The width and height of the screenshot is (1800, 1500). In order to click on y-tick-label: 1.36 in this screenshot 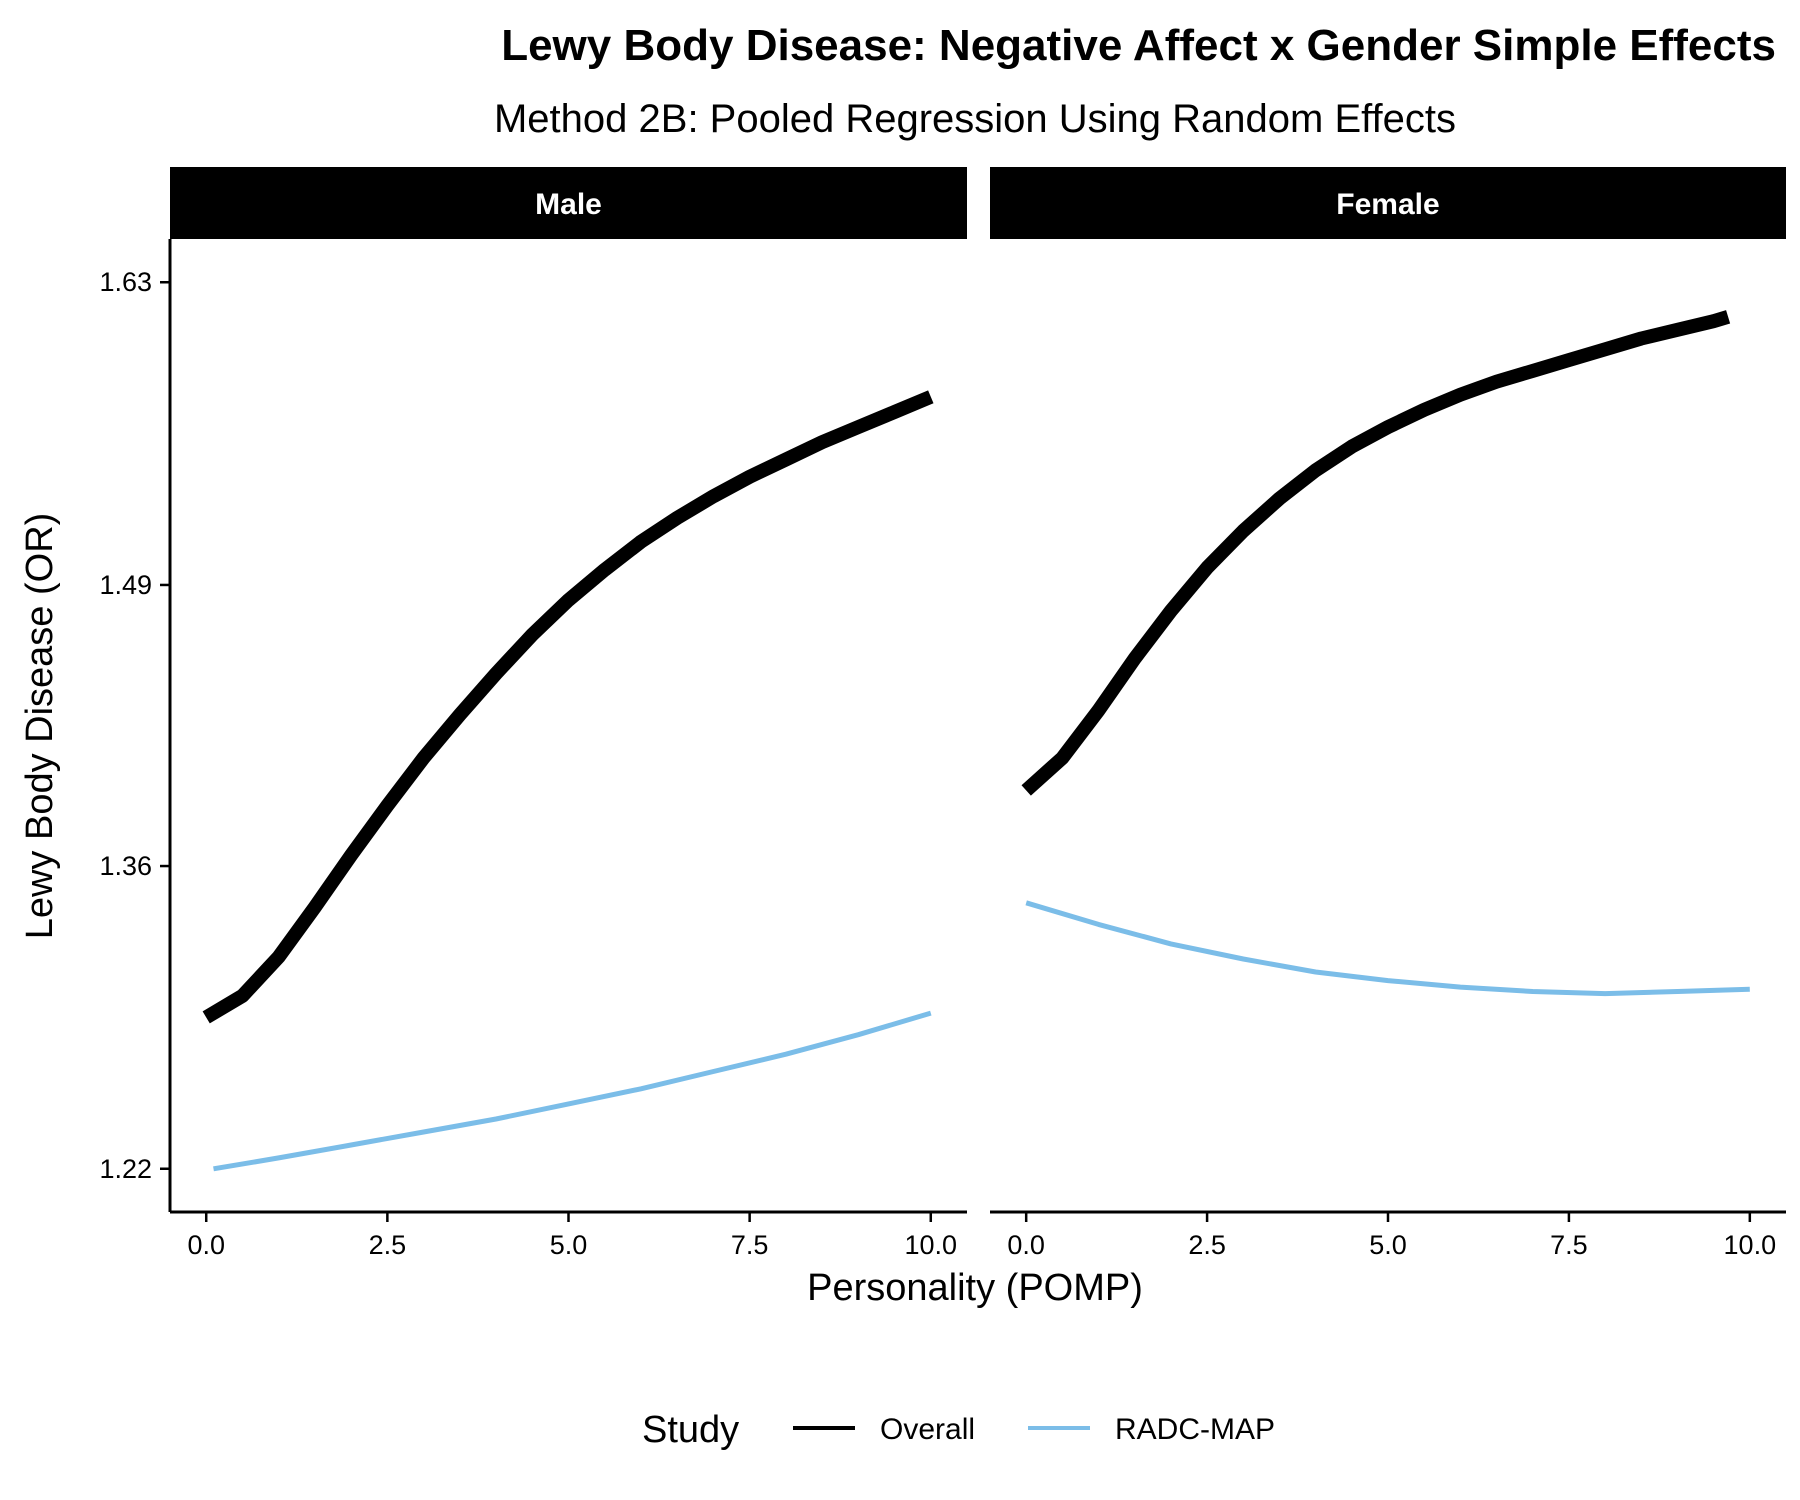, I will do `click(125, 866)`.